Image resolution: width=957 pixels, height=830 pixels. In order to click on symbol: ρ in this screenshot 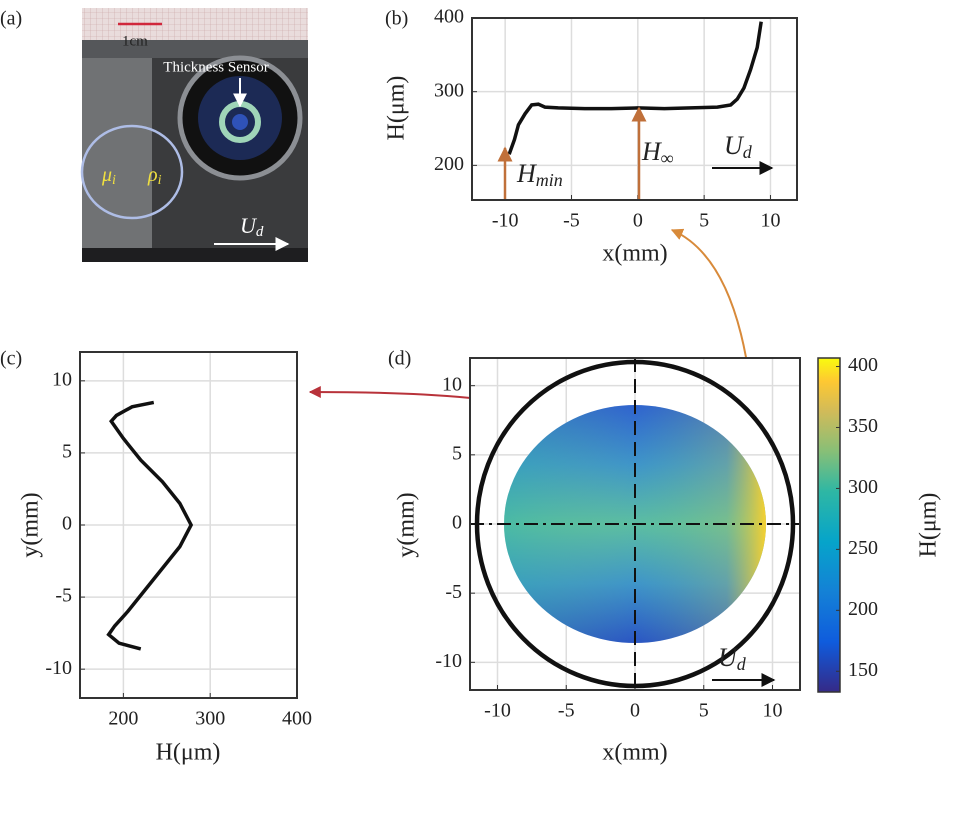, I will do `click(152, 175)`.